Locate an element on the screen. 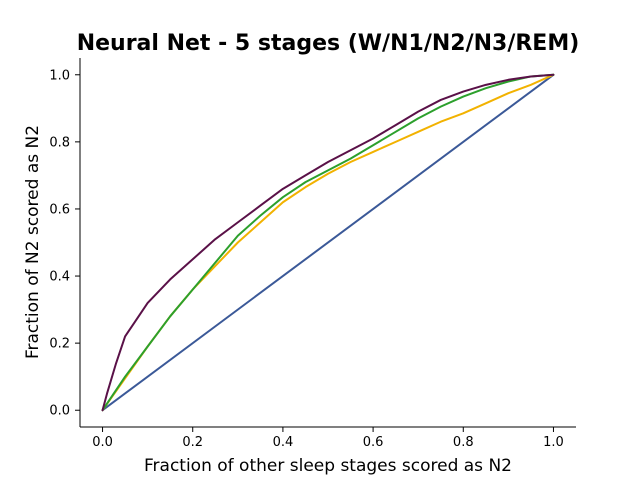 The height and width of the screenshot is (480, 640). y-tick-label: 1.0 is located at coordinates (59, 75).